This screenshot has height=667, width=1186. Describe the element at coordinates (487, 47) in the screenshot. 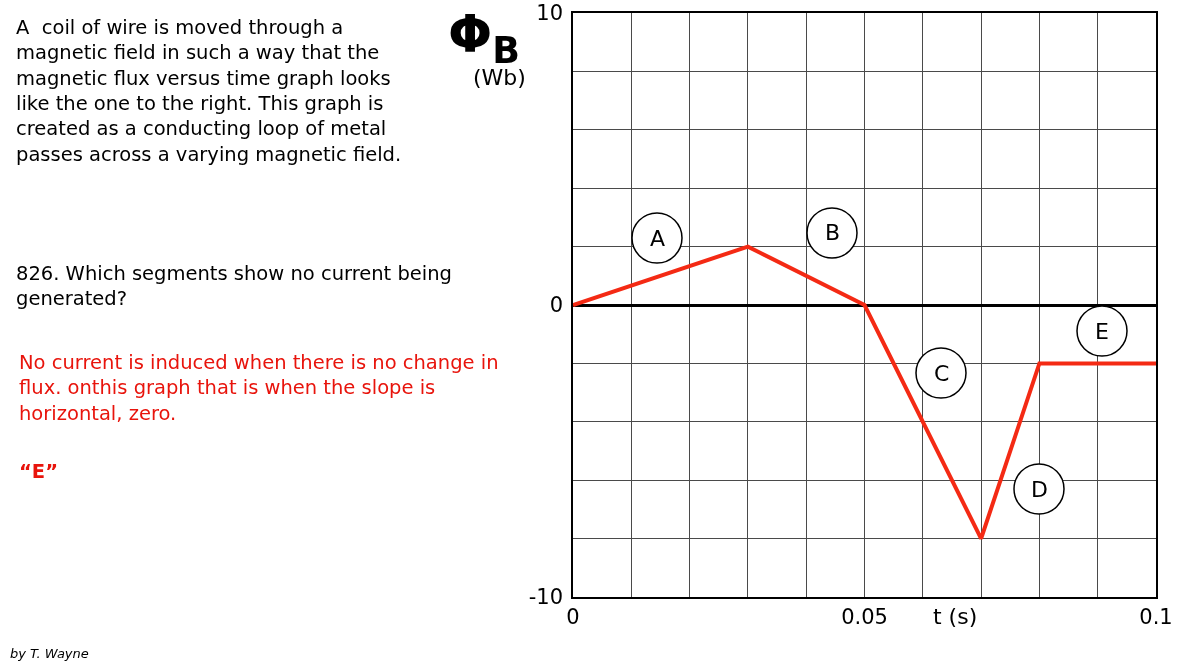

I see `y-axis-title: Φ$_{B}$ (Wb)` at that location.